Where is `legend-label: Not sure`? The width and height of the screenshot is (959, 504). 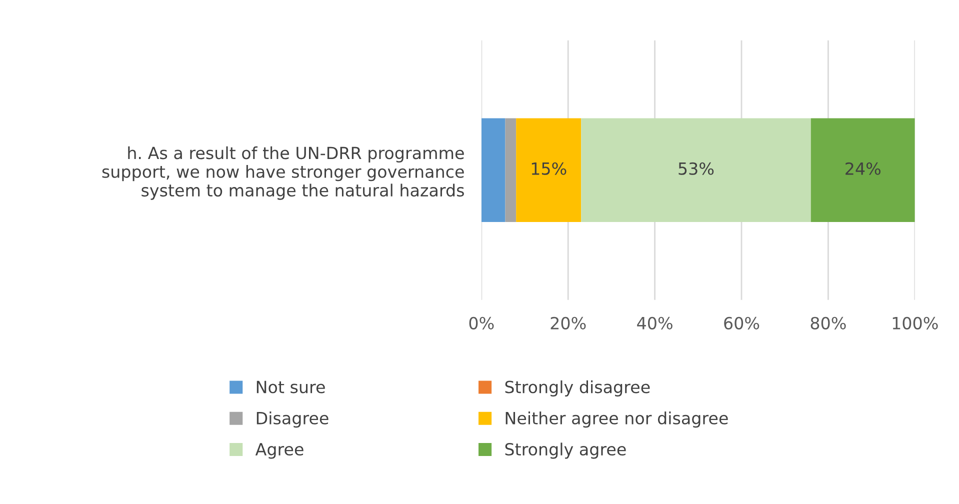
legend-label: Not sure is located at coordinates (290, 387).